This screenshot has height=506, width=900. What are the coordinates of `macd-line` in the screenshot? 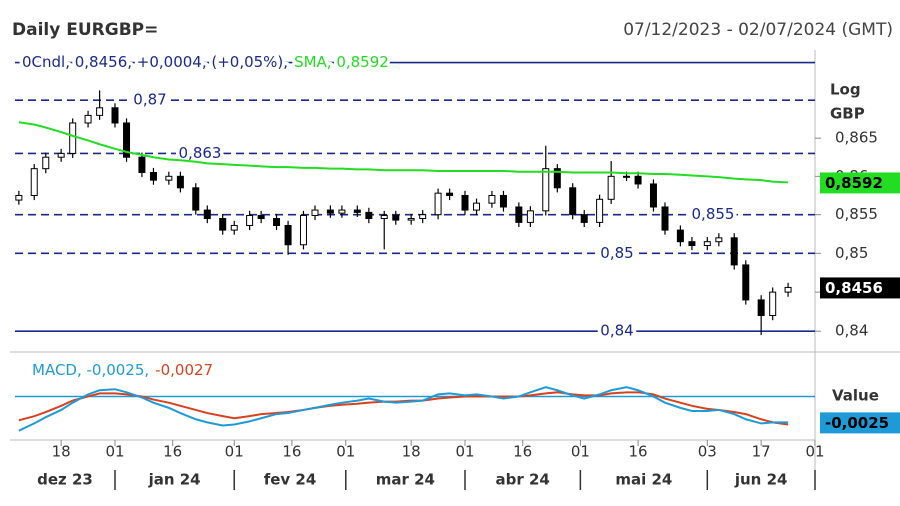 It's located at (403, 409).